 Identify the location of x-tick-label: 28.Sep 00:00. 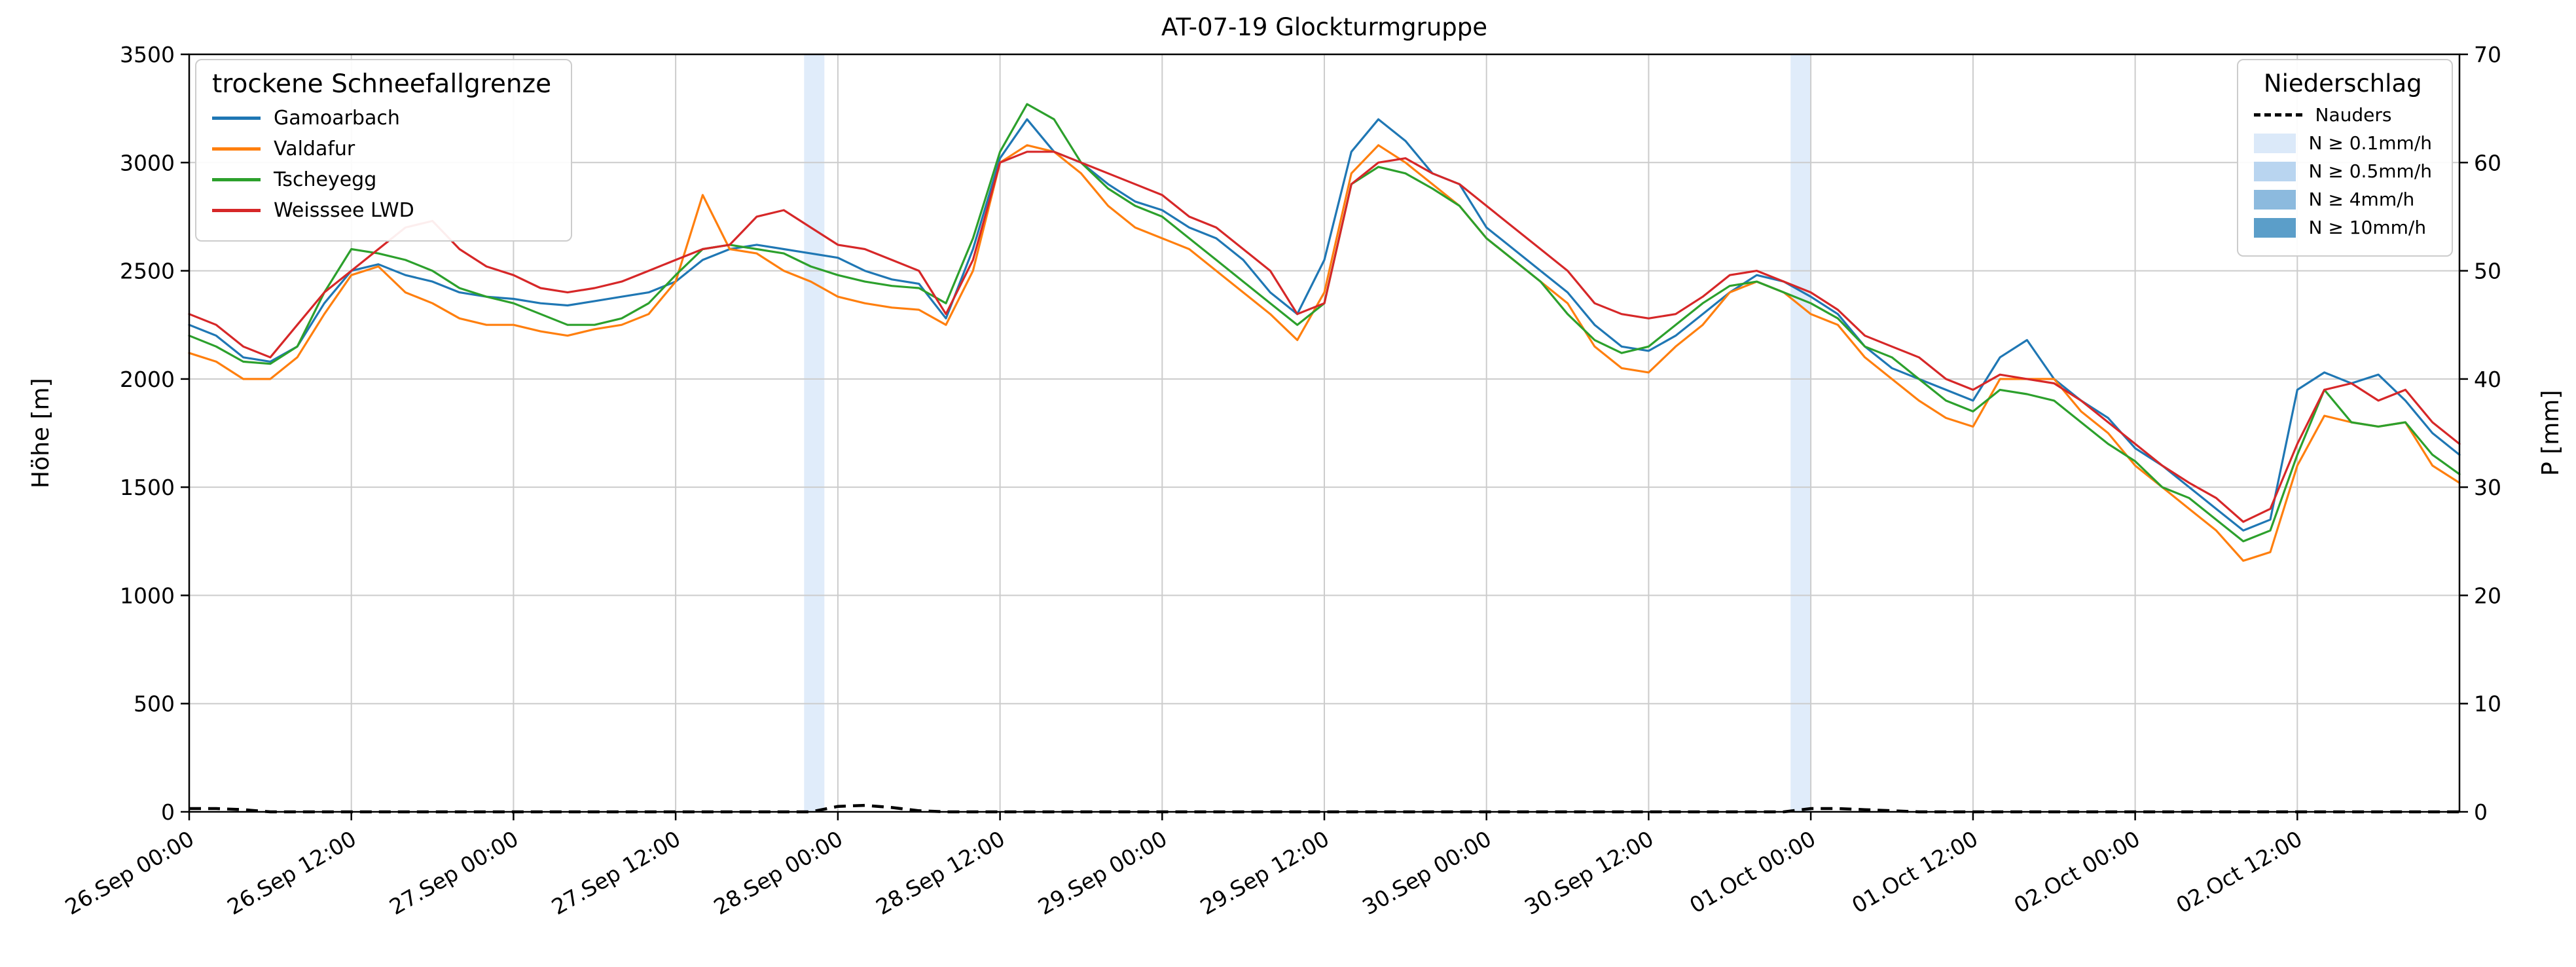
(778, 873).